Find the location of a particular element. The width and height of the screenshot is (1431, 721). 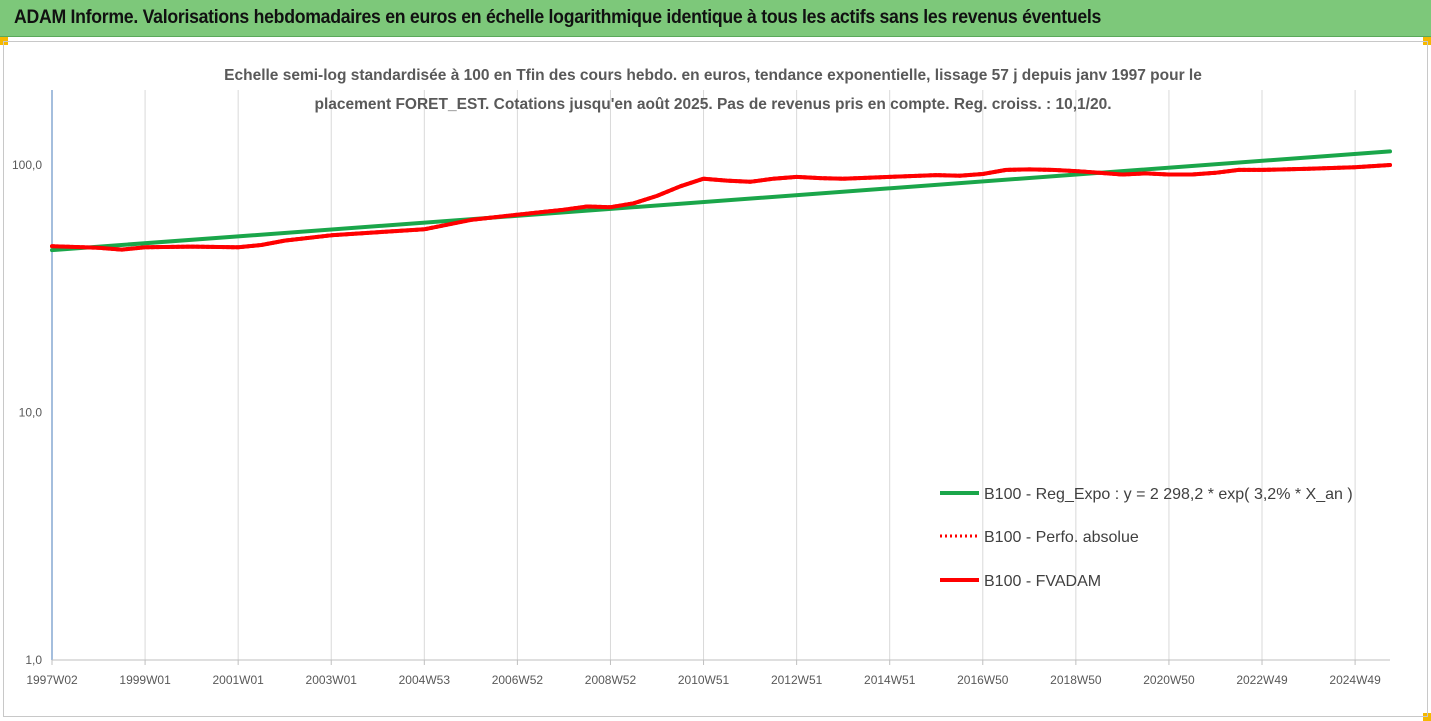

x-tick-label: 2024W49 is located at coordinates (1355, 680).